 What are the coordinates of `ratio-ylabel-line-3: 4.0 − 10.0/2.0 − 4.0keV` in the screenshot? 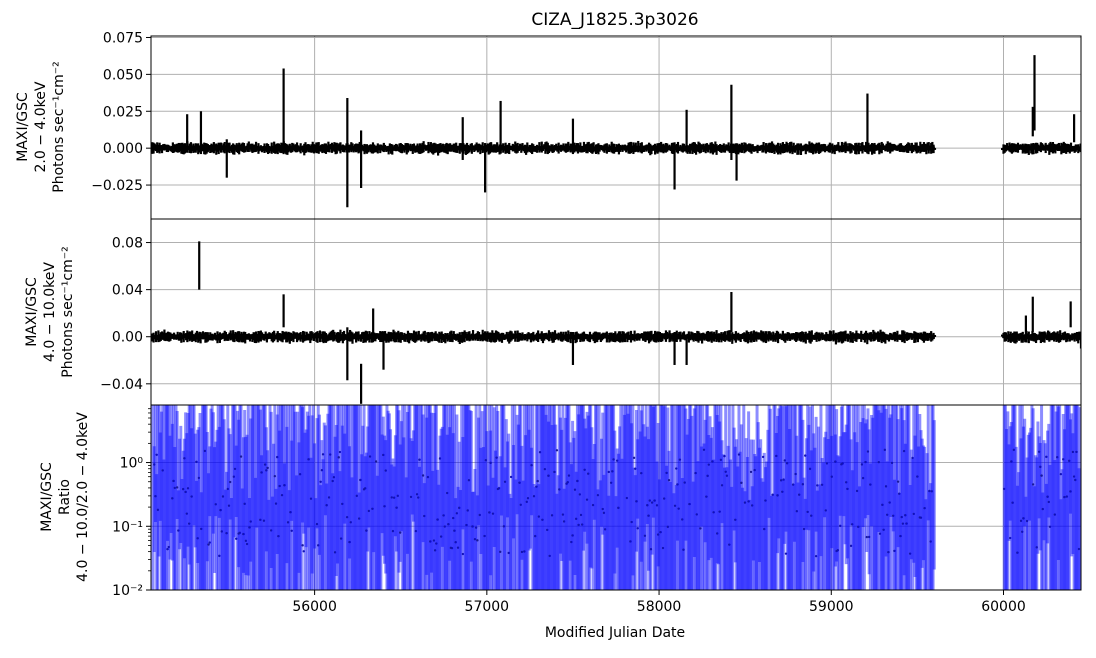 It's located at (83, 497).